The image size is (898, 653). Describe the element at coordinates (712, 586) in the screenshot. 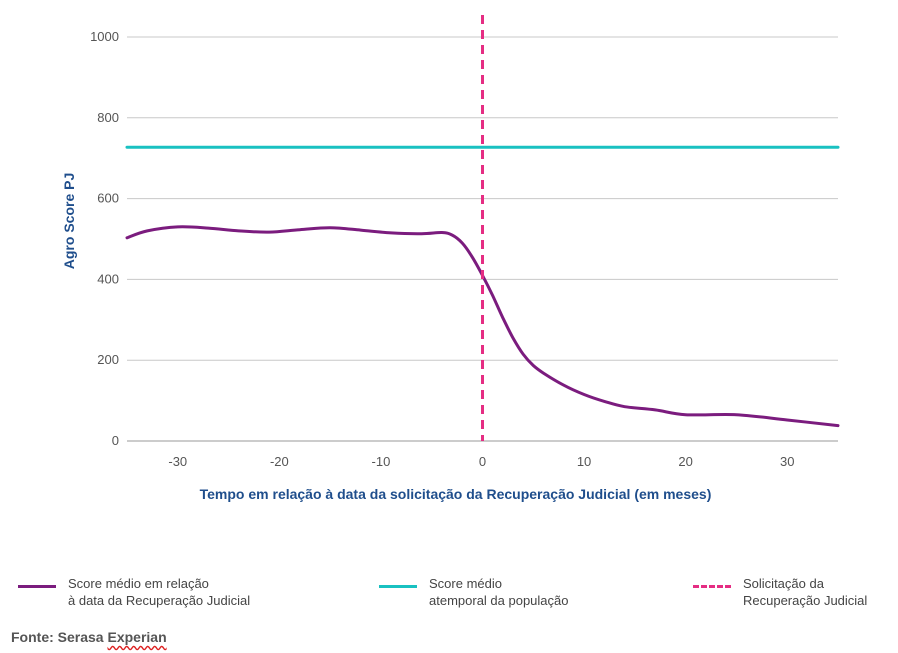

I see `legend-swatch-solicitacao` at that location.